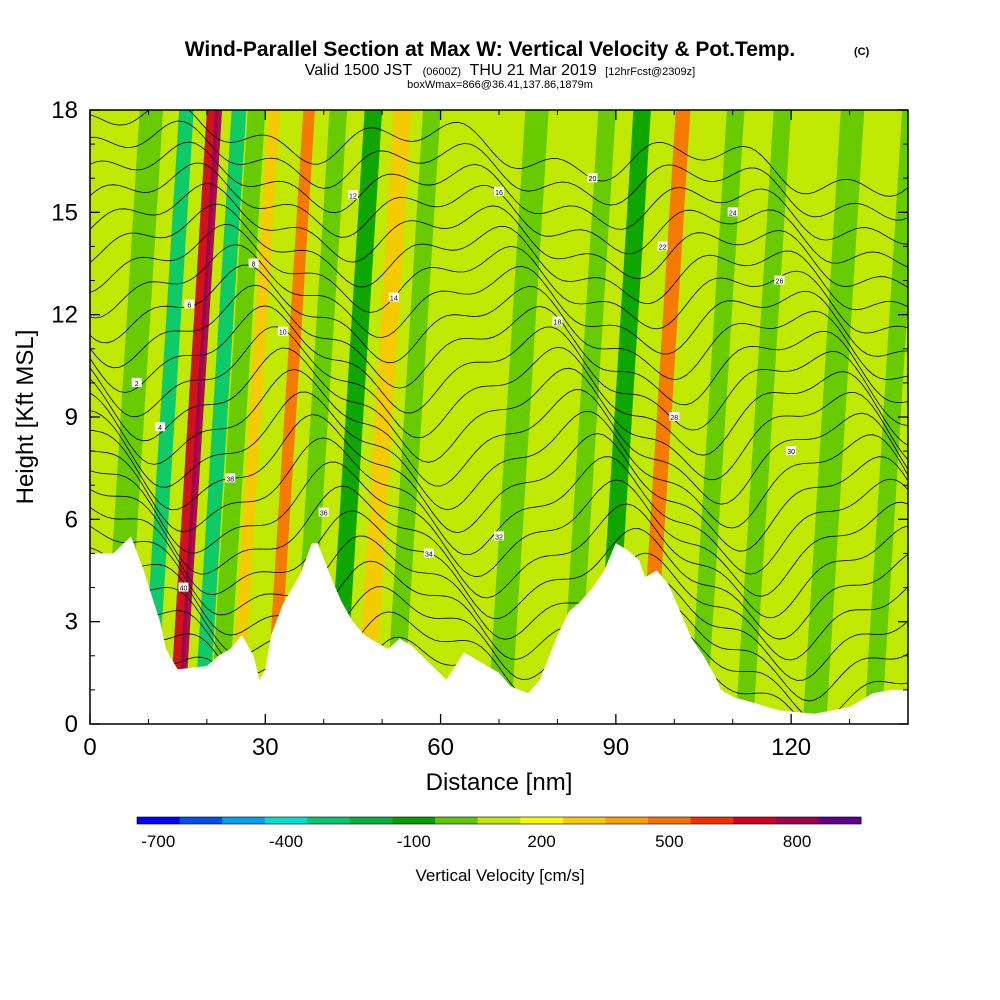  What do you see at coordinates (359, 70) in the screenshot?
I see `subtitle-valid: Valid 1500 JST` at bounding box center [359, 70].